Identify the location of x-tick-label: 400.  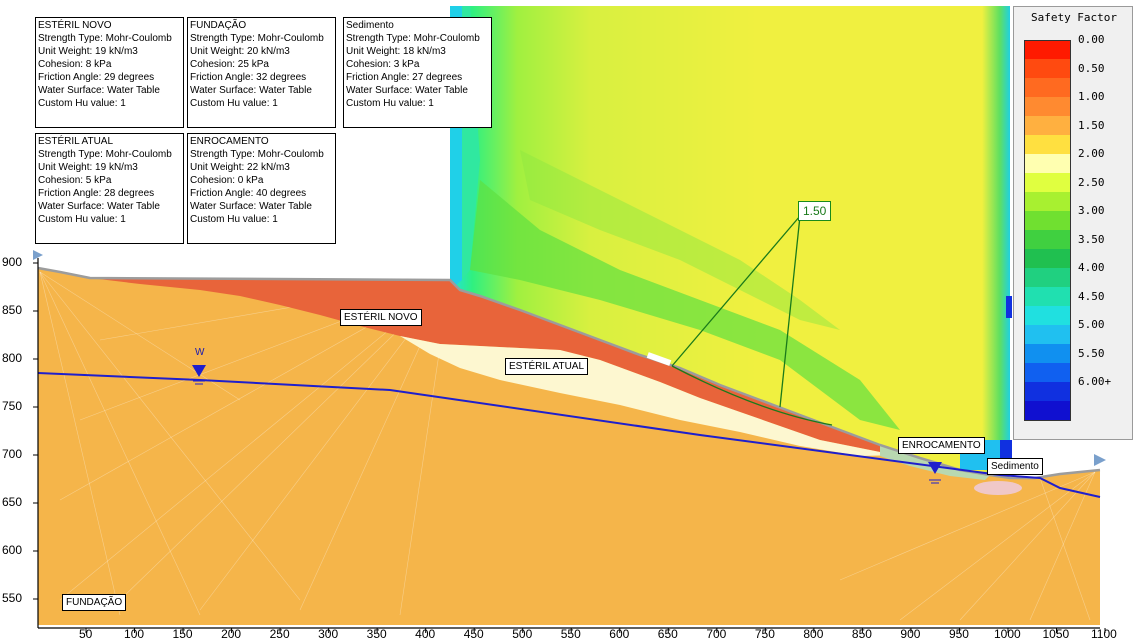
(425, 634).